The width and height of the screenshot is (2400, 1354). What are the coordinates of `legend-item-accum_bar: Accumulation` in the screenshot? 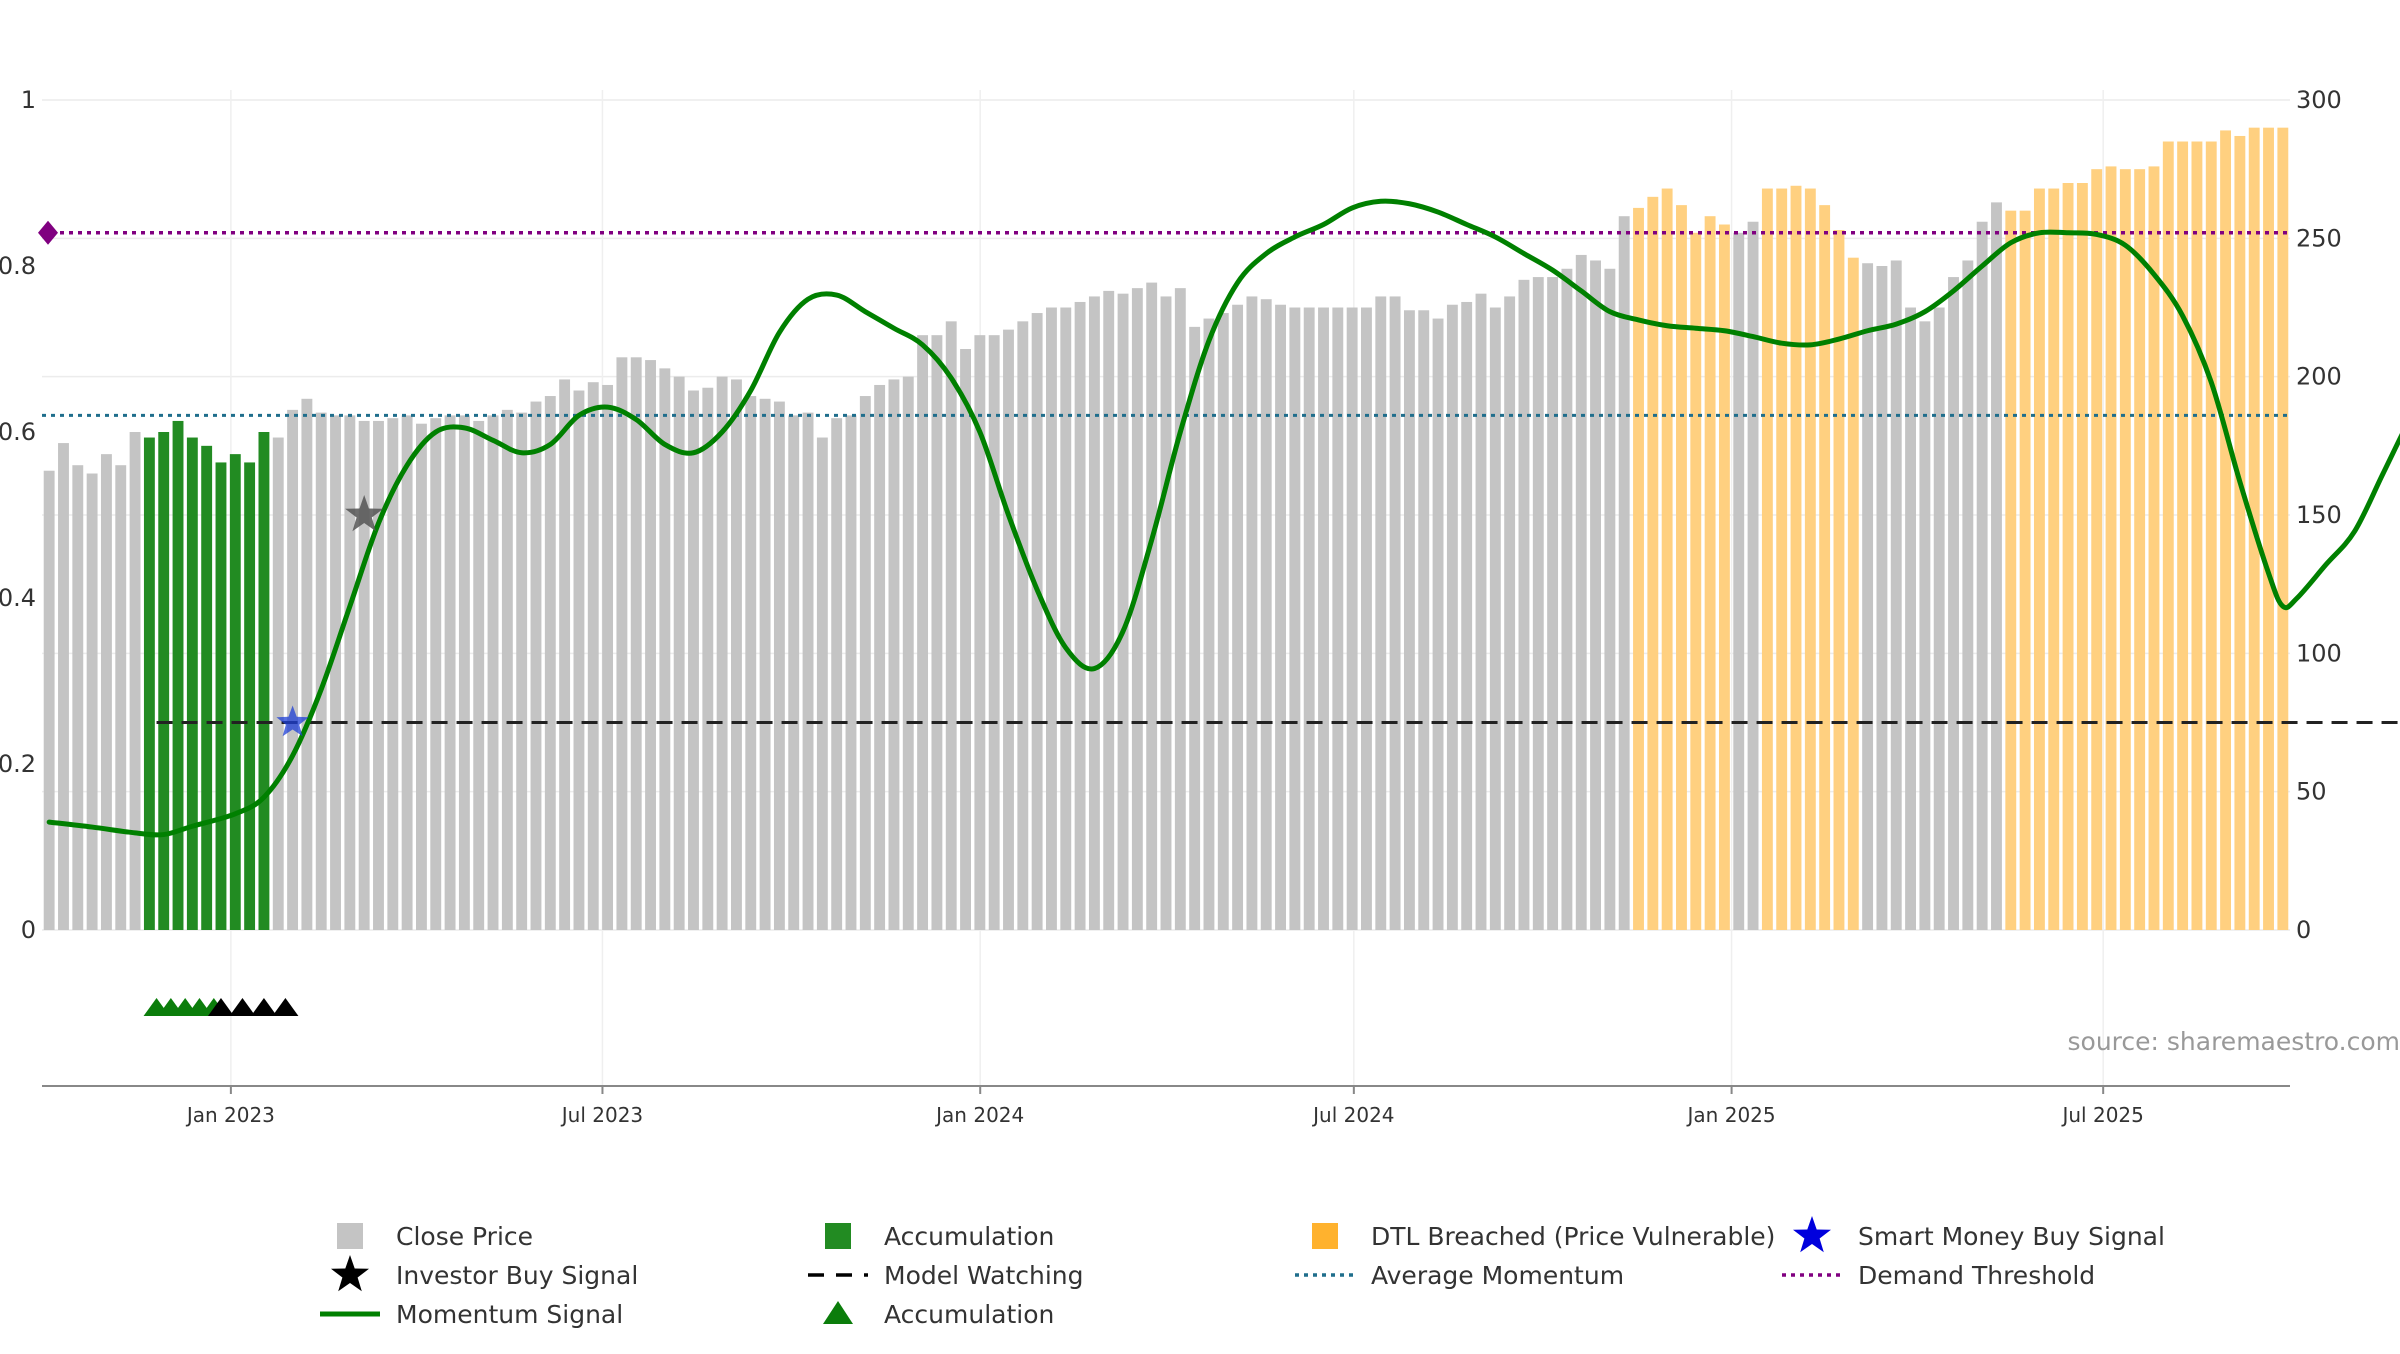 It's located at (939, 1236).